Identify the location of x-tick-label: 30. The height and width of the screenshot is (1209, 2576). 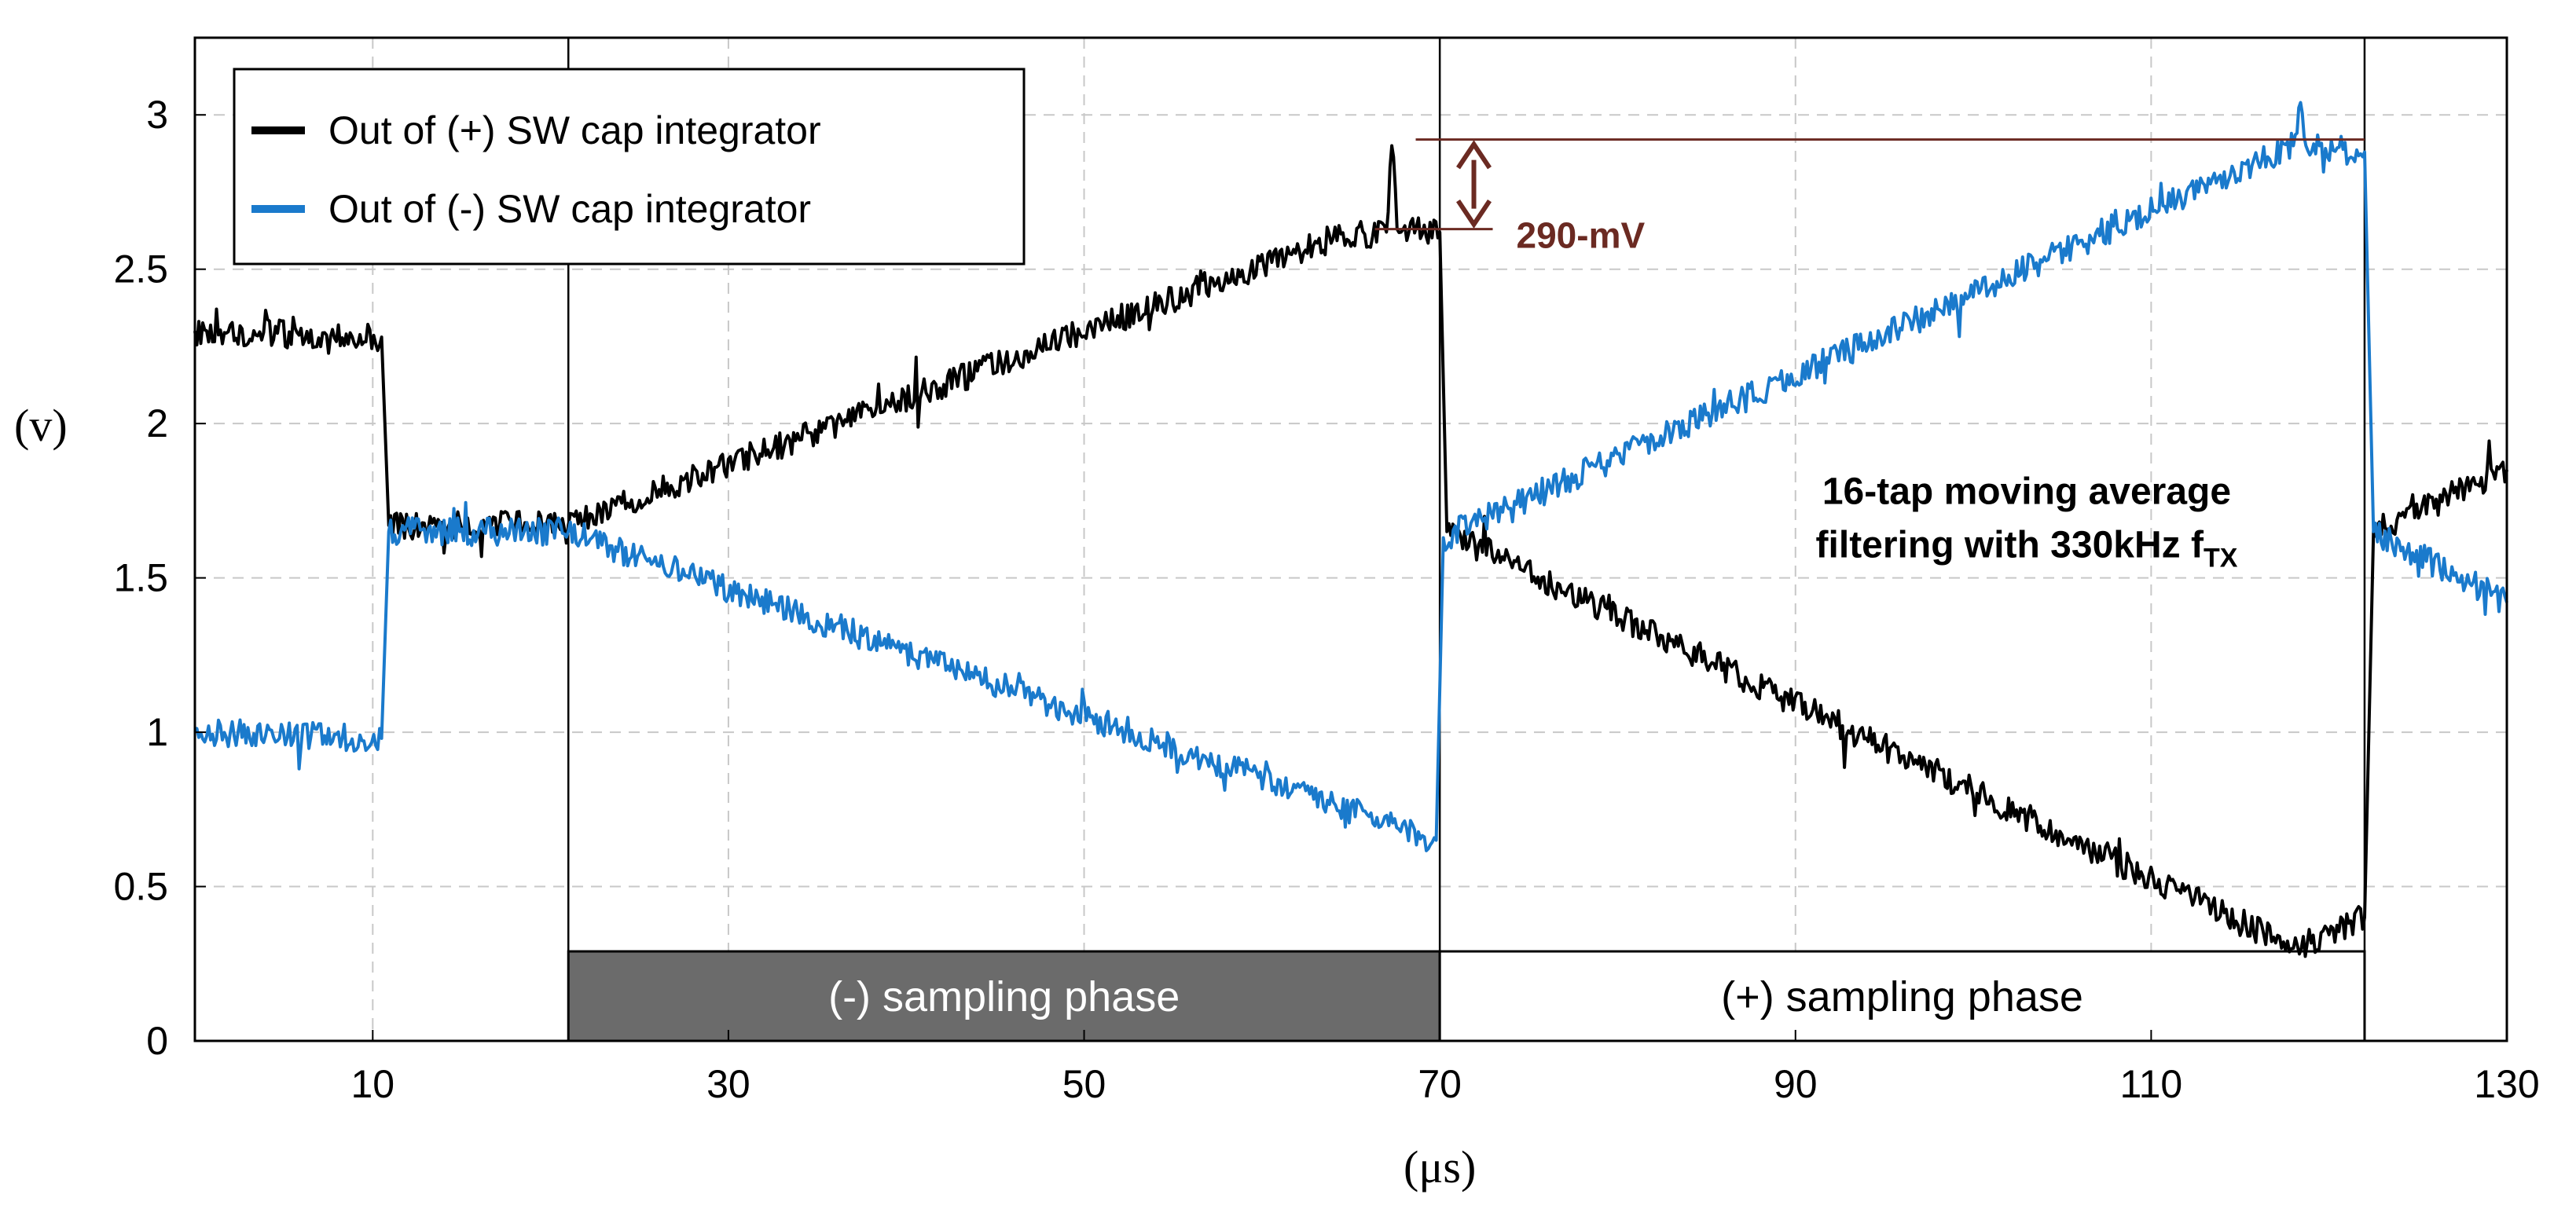
(728, 1084).